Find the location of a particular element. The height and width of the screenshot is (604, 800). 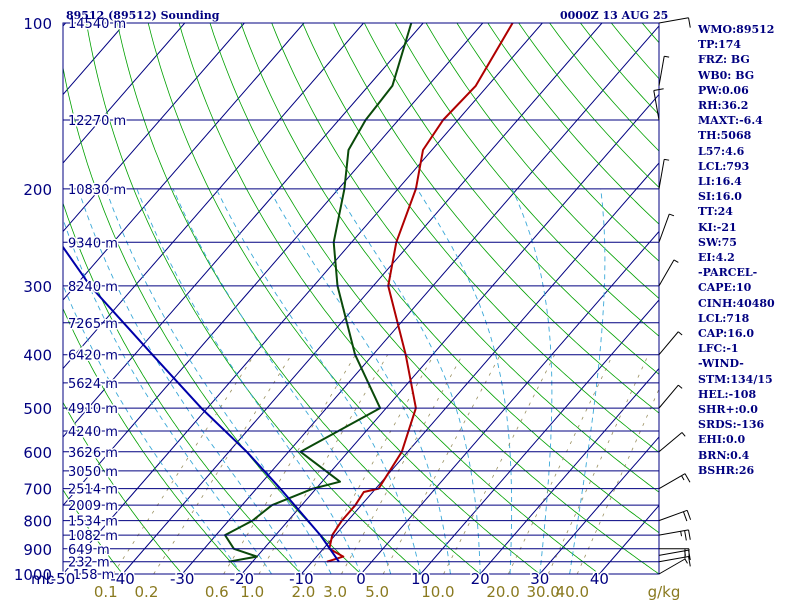

isotherm-line is located at coordinates (3, 298).